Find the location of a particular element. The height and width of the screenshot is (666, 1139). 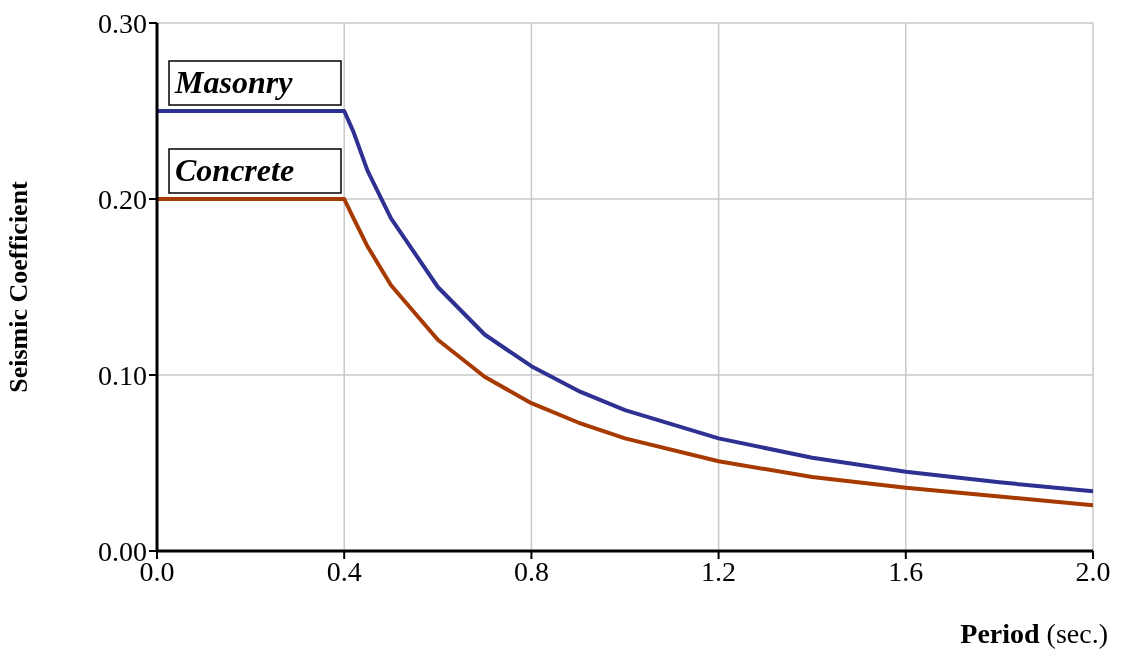

x-tick-label: 0.8 is located at coordinates (531, 571).